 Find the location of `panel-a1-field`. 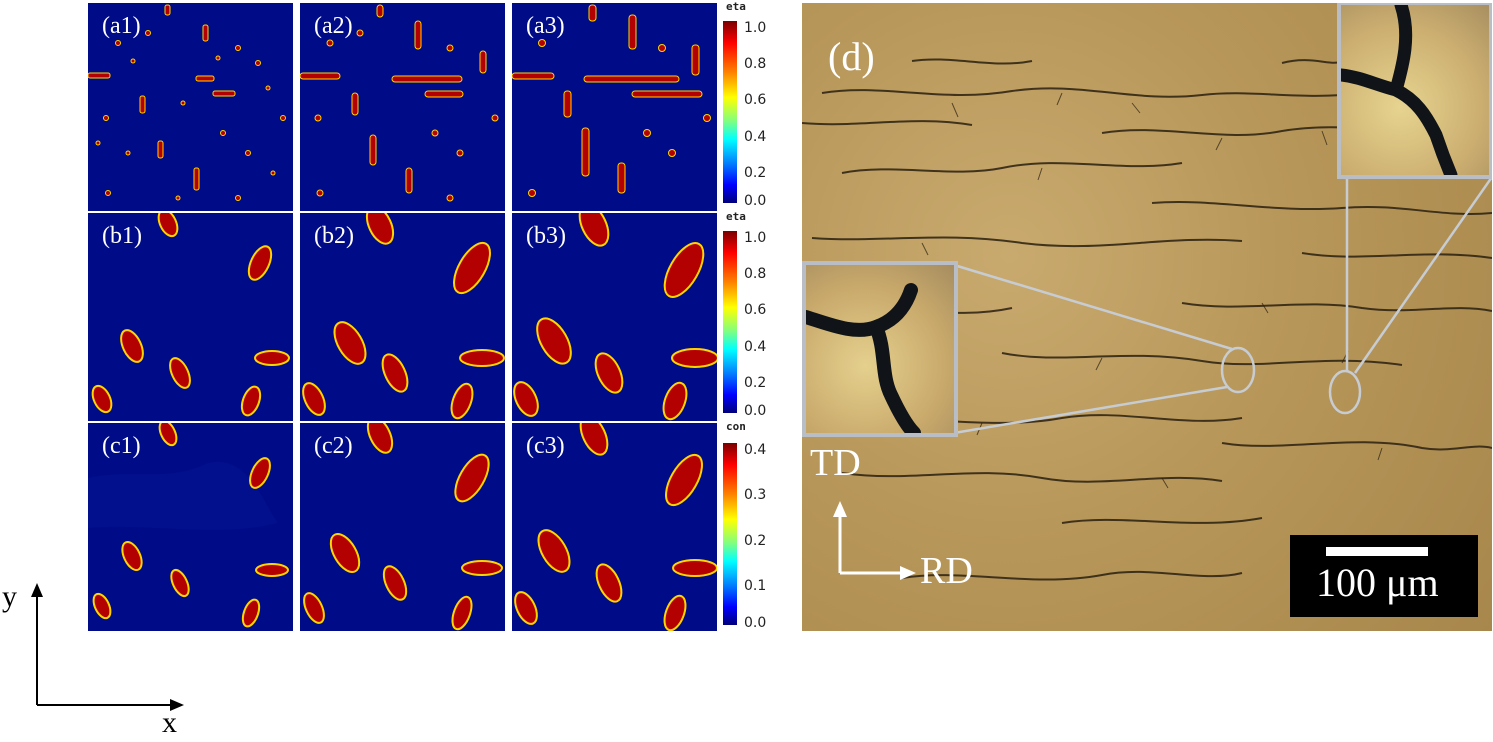

panel-a1-field is located at coordinates (187, 102).